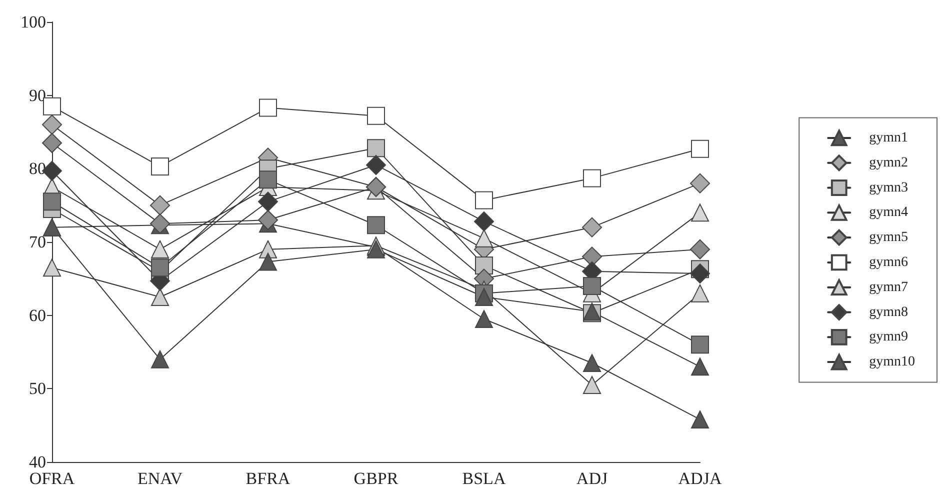 Image resolution: width=942 pixels, height=500 pixels. I want to click on legend-label: gymn4, so click(888, 212).